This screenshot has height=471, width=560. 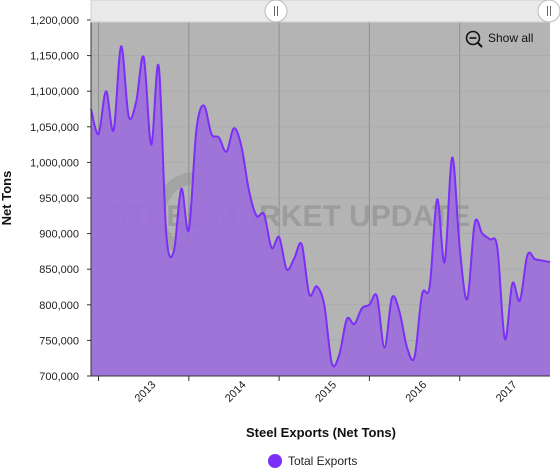 I want to click on zoom-out-icon, so click(x=474, y=39).